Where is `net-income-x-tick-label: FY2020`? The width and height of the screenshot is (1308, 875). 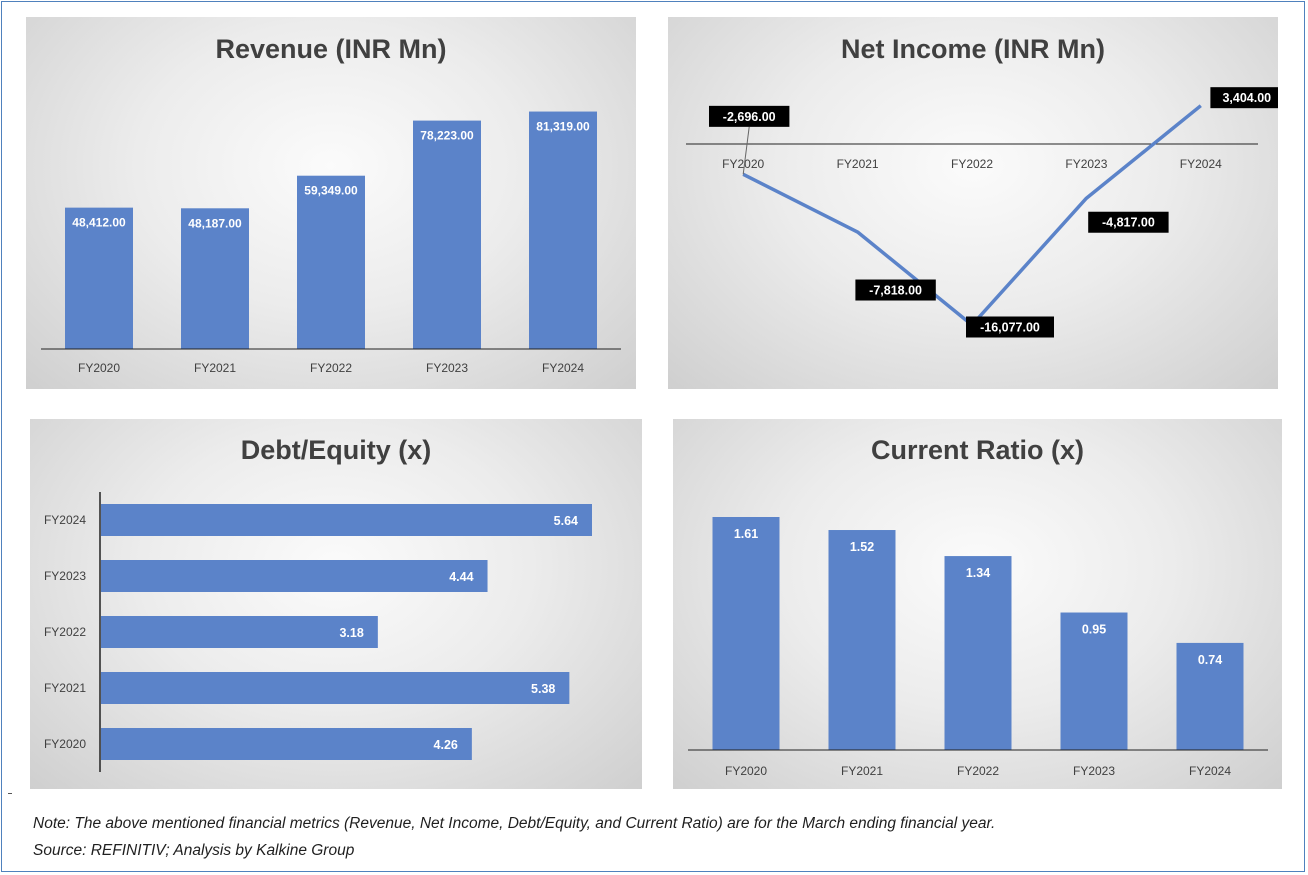 net-income-x-tick-label: FY2020 is located at coordinates (743, 164).